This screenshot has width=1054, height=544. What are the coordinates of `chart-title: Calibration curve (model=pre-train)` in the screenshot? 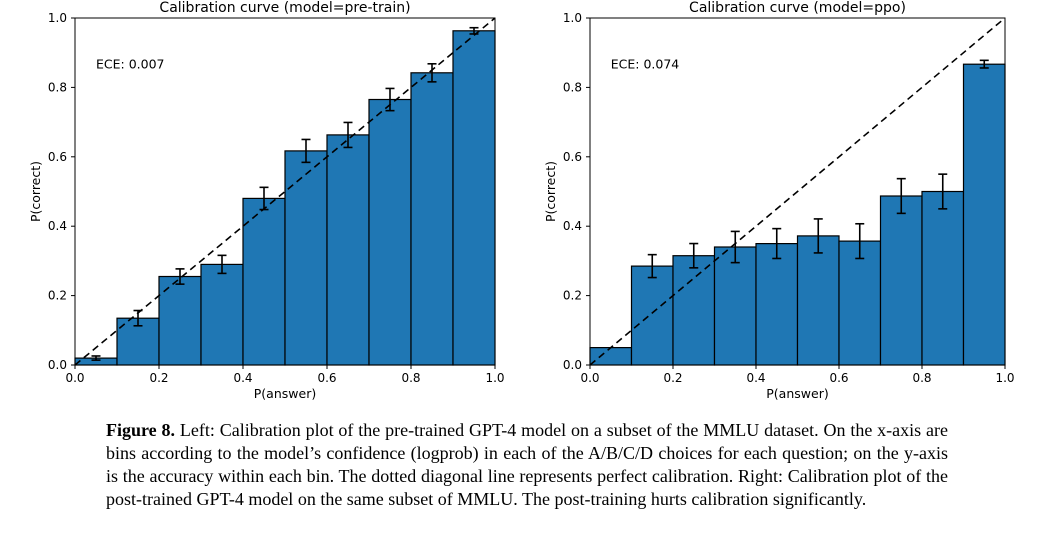 It's located at (284, 8).